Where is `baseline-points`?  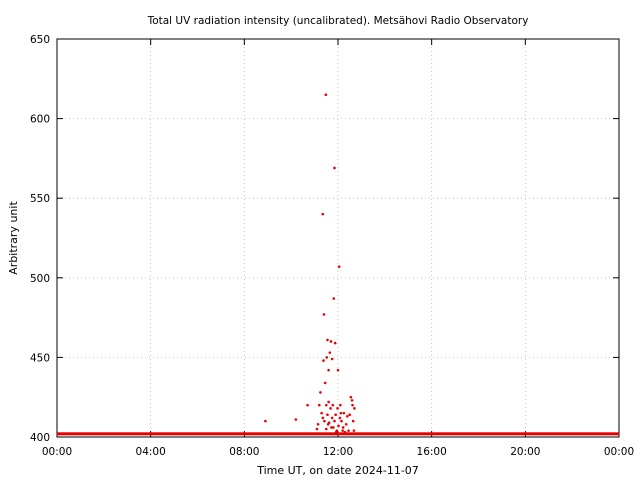 baseline-points is located at coordinates (338, 434).